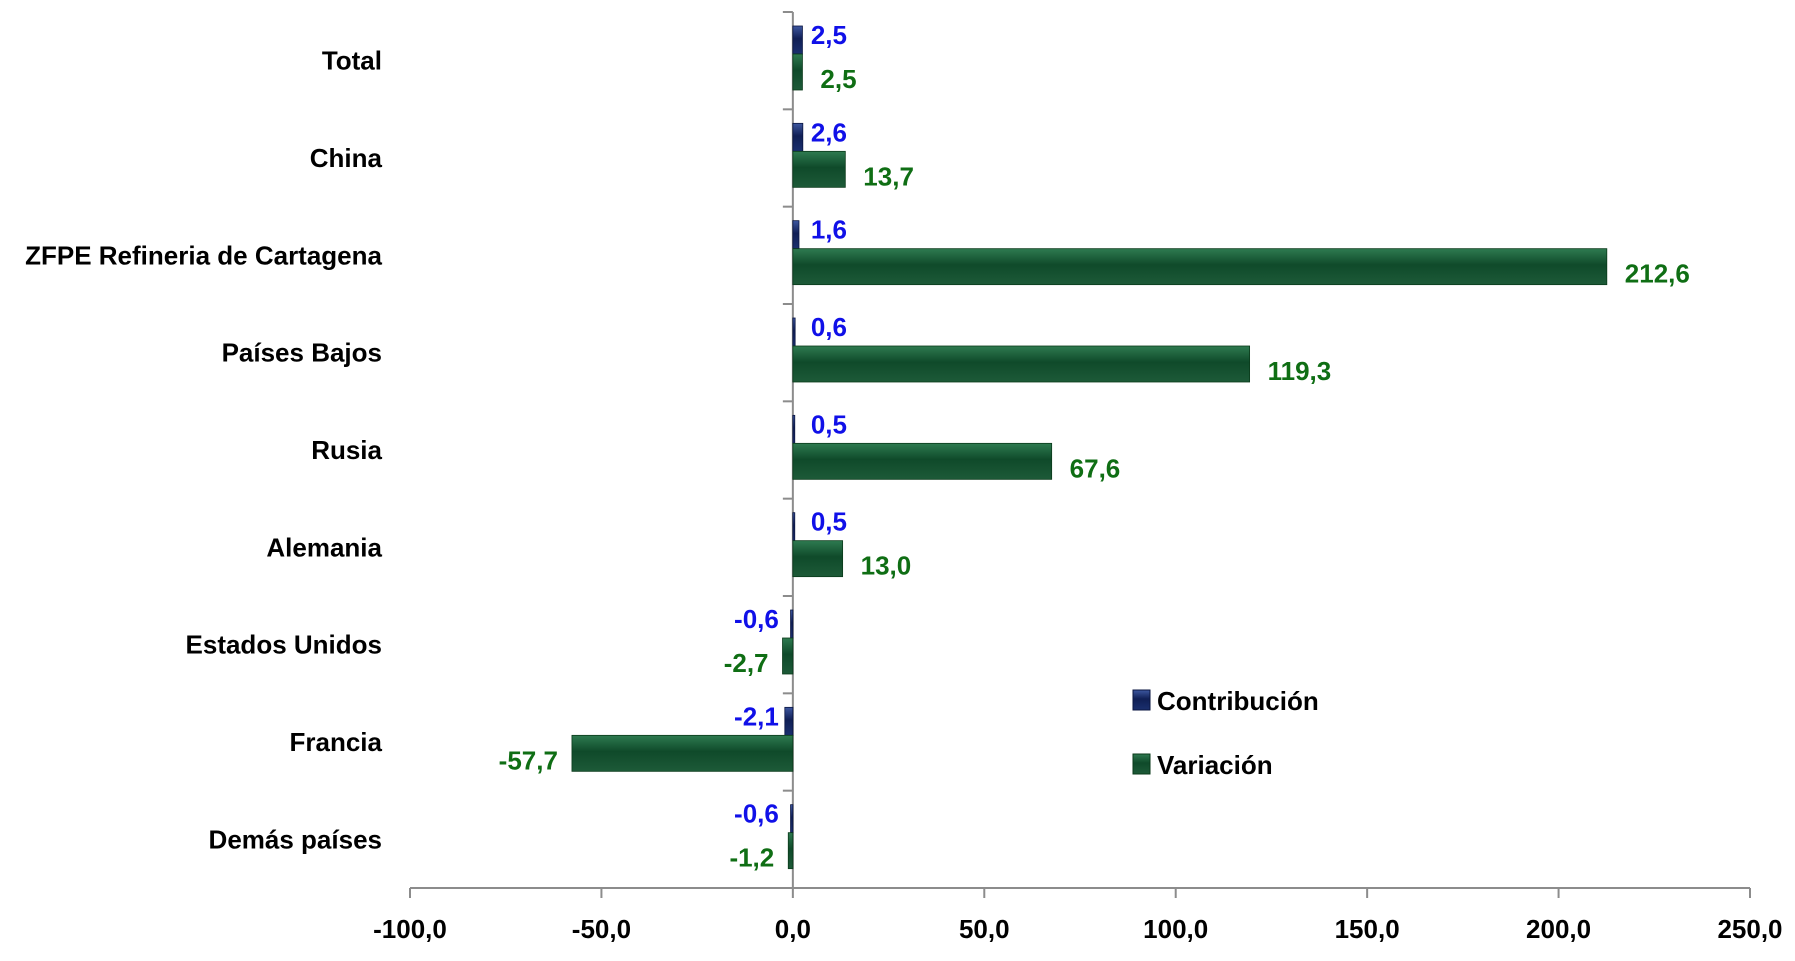 Image resolution: width=1795 pixels, height=961 pixels. I want to click on data-label-variacion-china: 13,7, so click(888, 176).